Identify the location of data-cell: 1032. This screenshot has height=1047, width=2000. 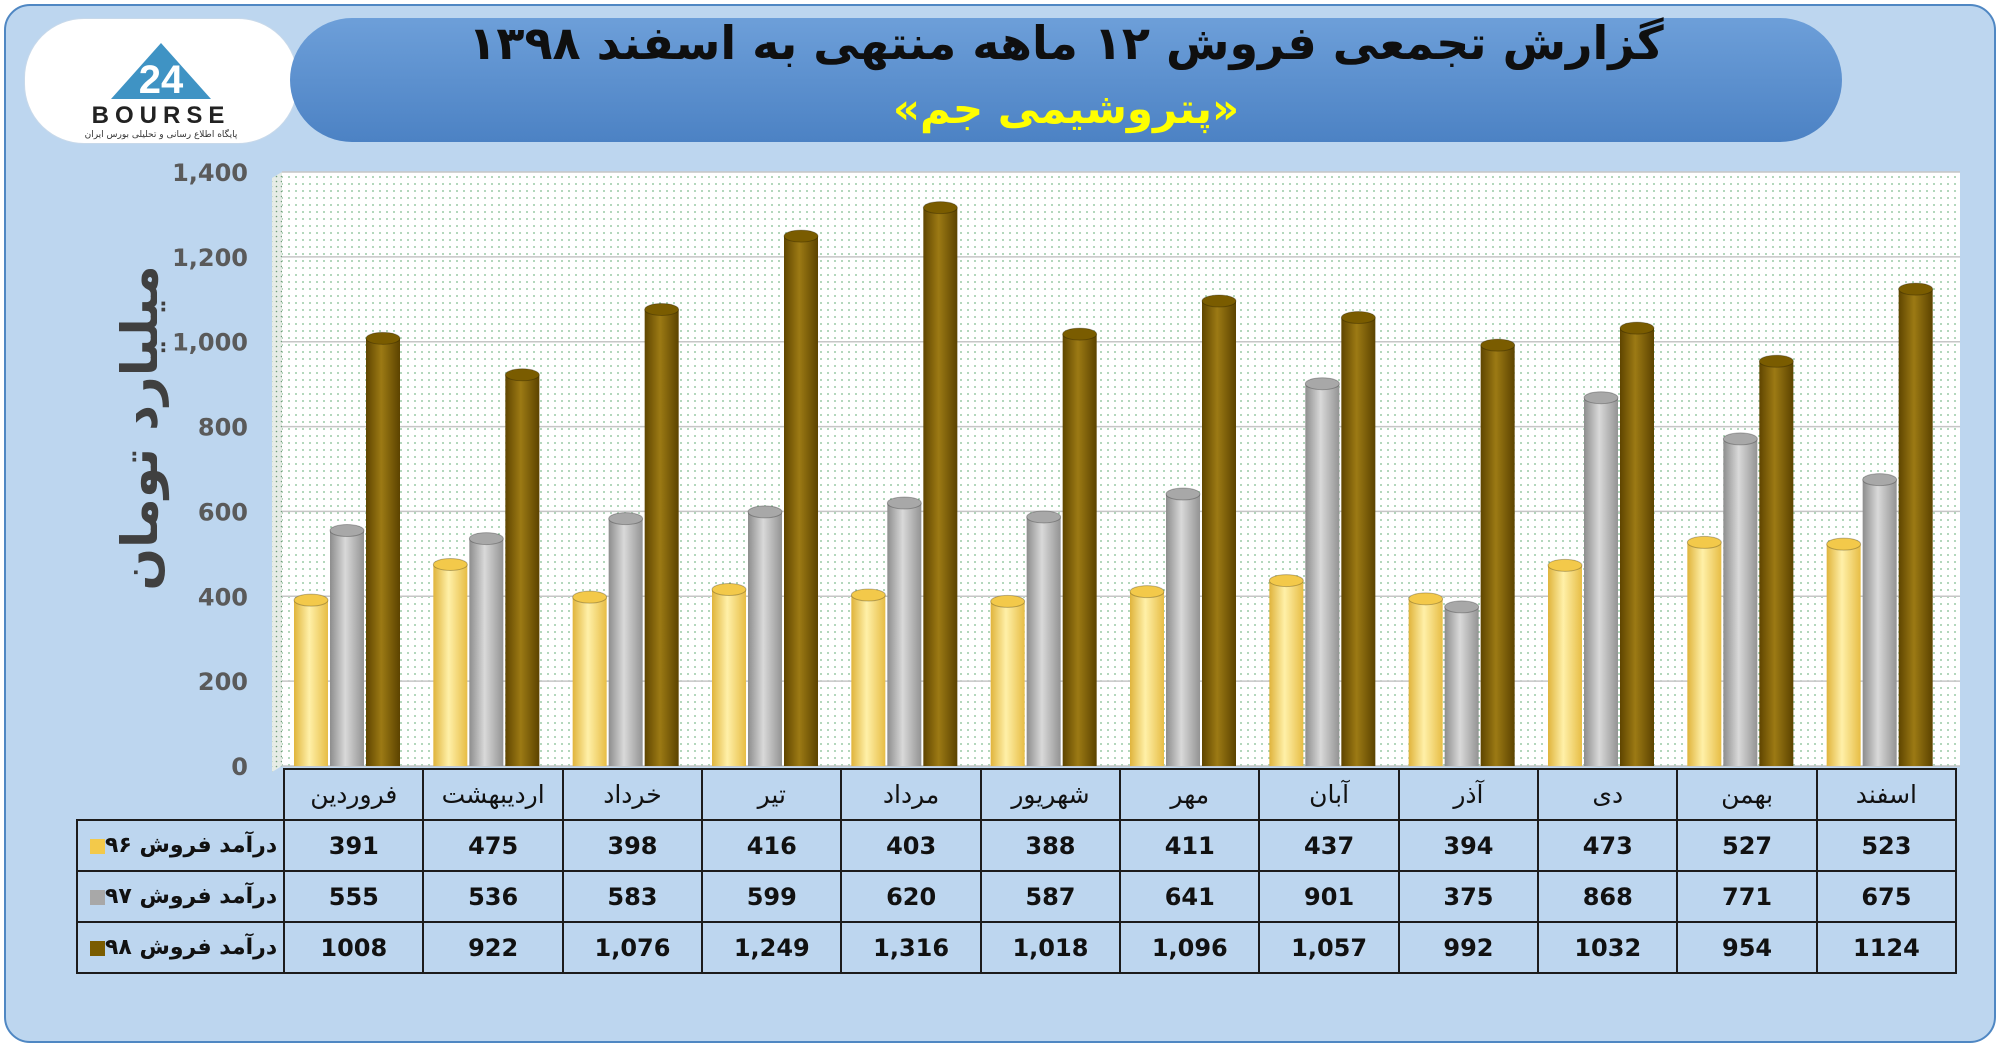
(1608, 947).